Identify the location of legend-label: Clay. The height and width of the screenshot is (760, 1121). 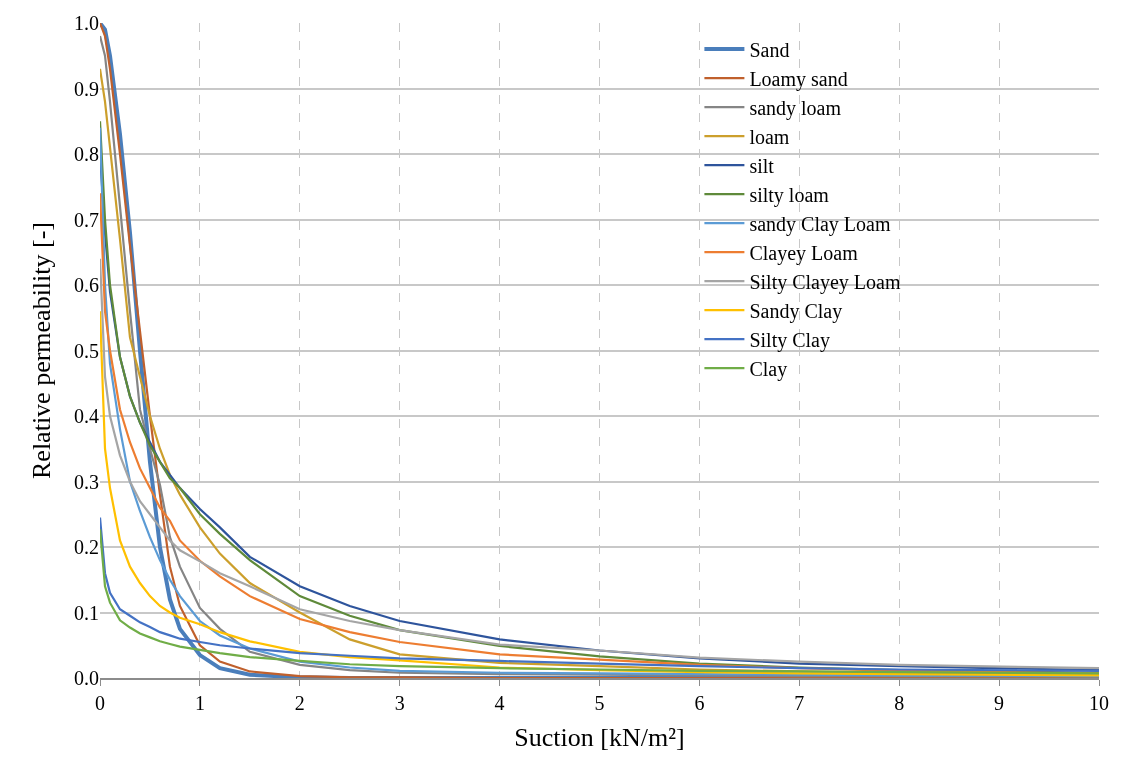
(768, 369).